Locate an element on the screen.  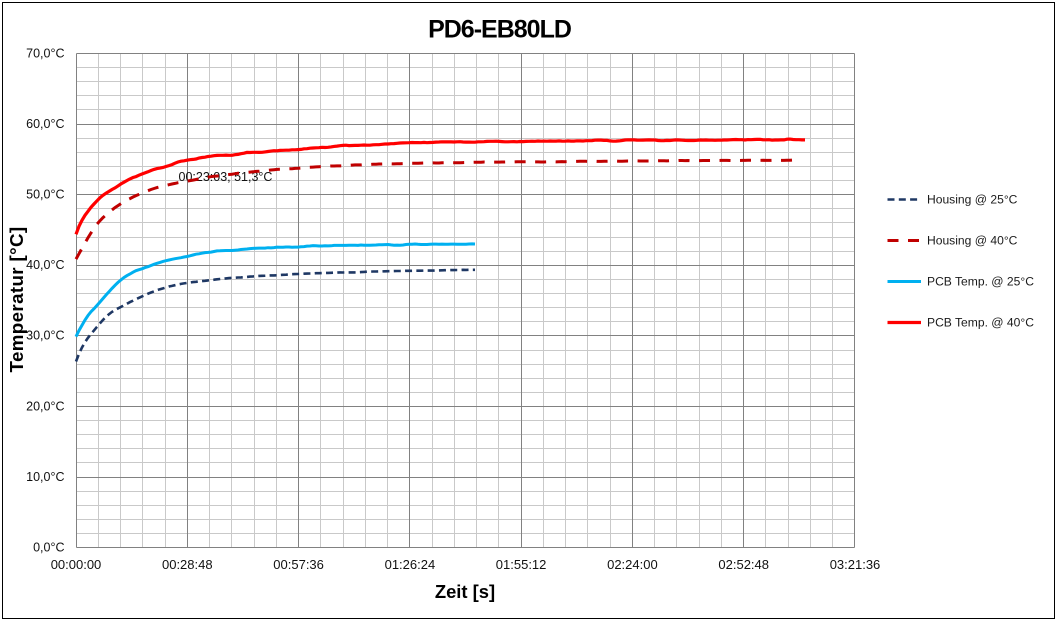
svg-text: 01:55:12 is located at coordinates (521, 564).